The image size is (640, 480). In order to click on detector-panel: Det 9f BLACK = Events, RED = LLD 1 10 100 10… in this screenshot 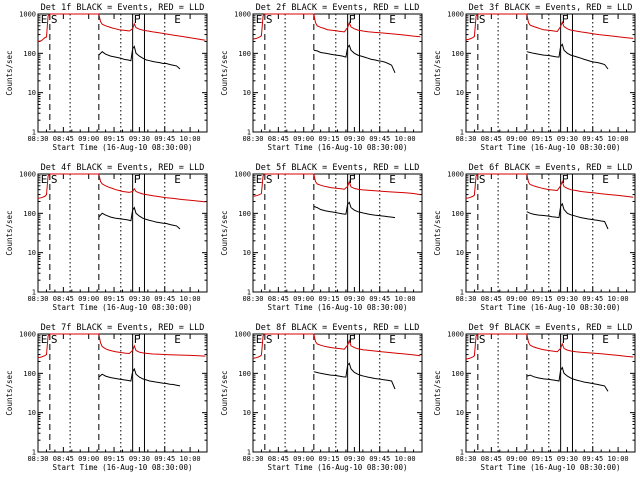, I will do `click(534, 397)`.